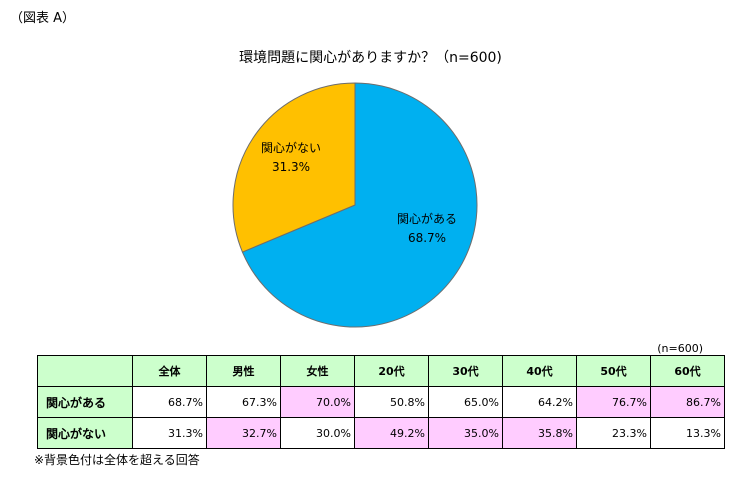 Image resolution: width=741 pixels, height=479 pixels. What do you see at coordinates (169, 433) in the screenshot?
I see `table-cell: 31.3%` at bounding box center [169, 433].